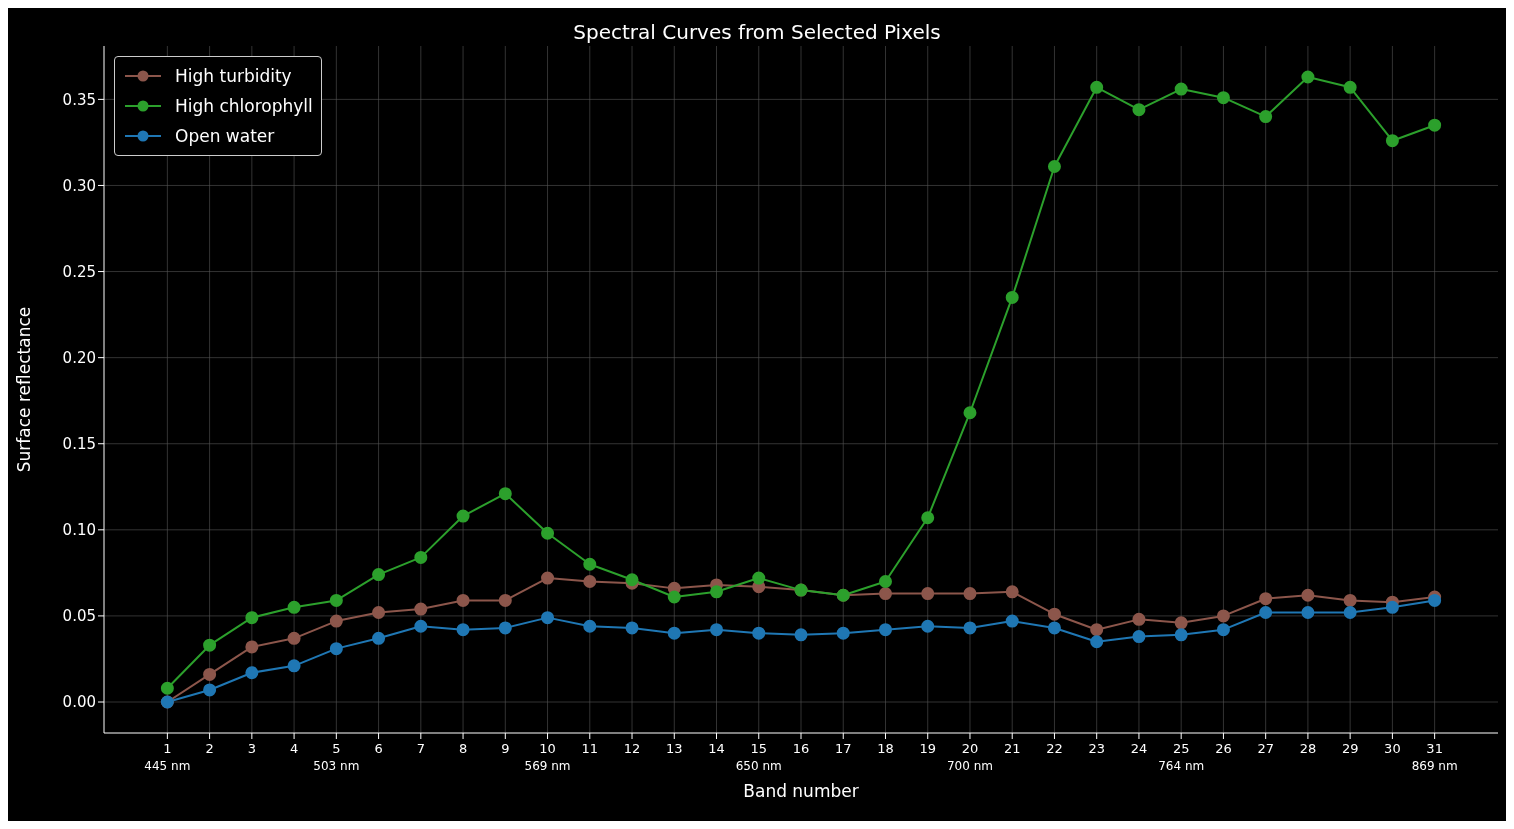  Describe the element at coordinates (378, 748) in the screenshot. I see `x-tick-label: 6` at that location.